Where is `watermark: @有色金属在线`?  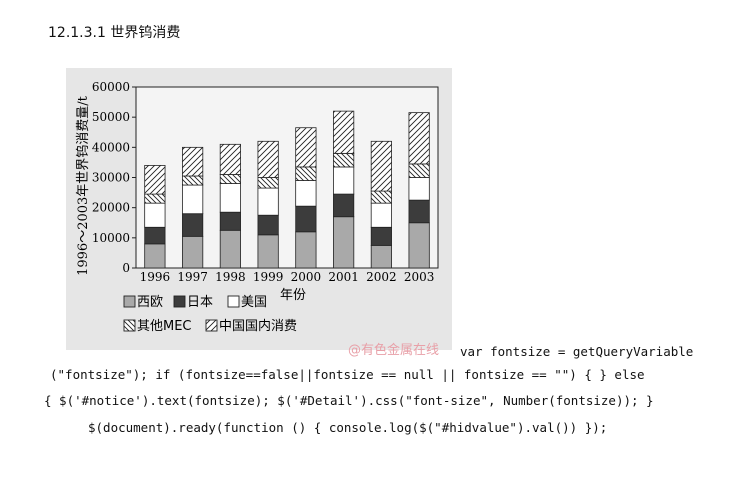 watermark: @有色金属在线 is located at coordinates (394, 350).